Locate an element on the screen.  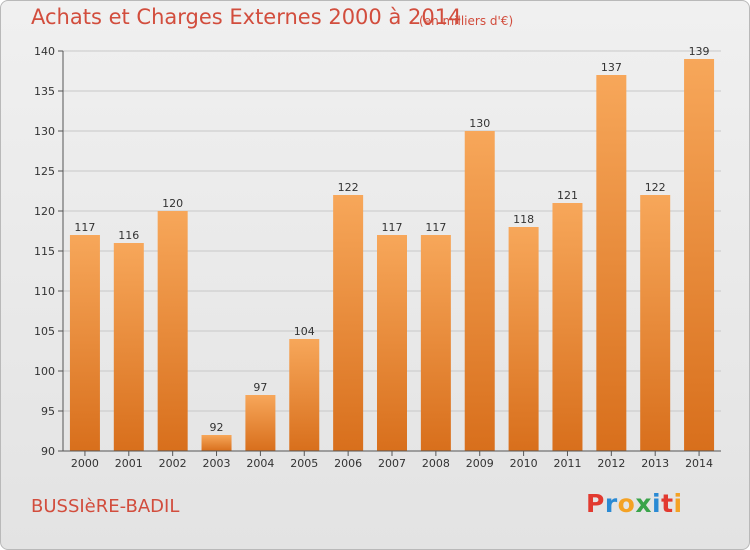
chart-title: Achats et Charges Externes 2000 à 2014 is located at coordinates (246, 17).